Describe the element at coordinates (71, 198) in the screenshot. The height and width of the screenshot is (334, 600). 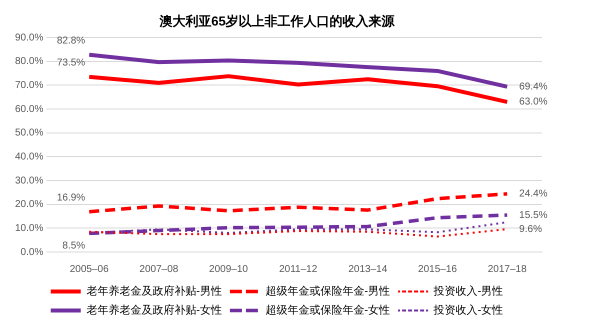
I see `data-label: 16.9%` at that location.